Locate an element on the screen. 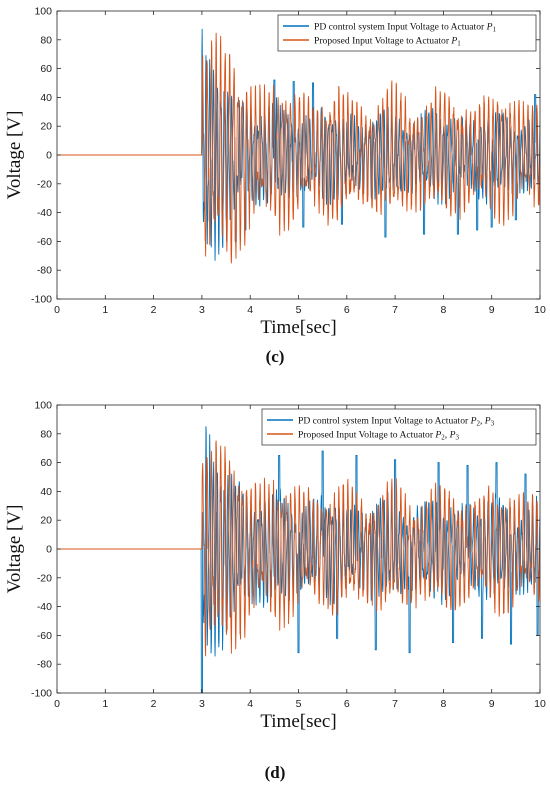  legend-label-proposed: Proposed Input Voltage to Actuator P1 is located at coordinates (387, 42).